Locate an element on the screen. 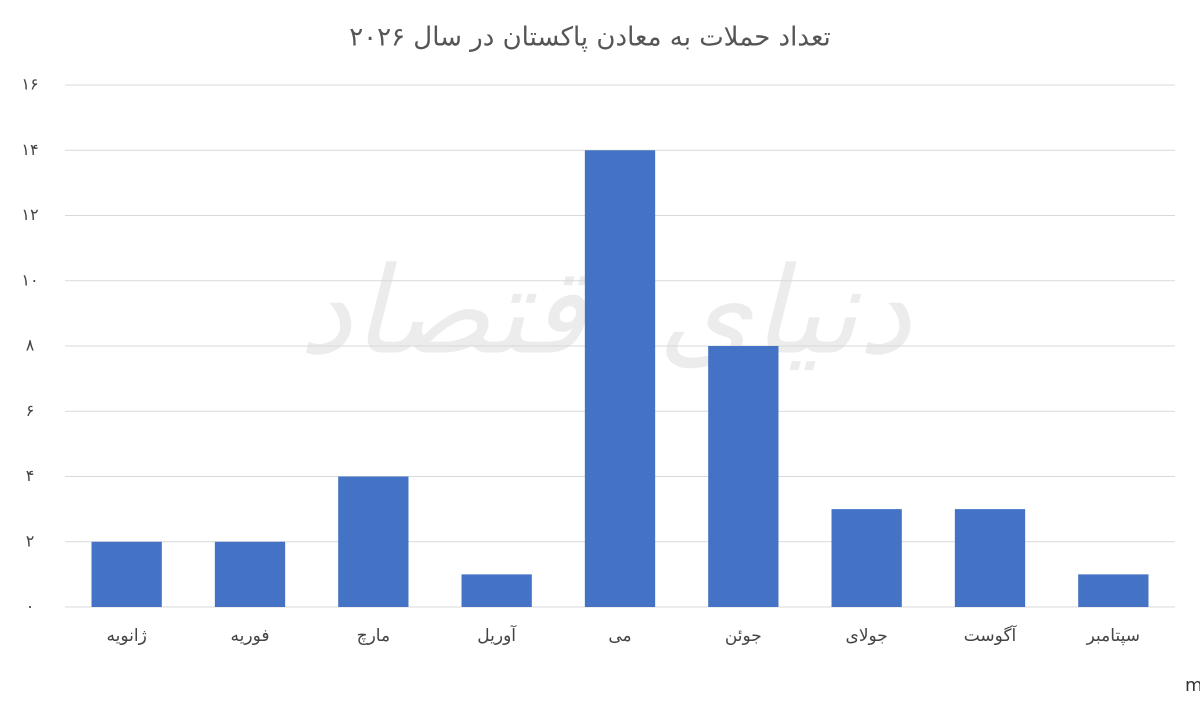 This screenshot has height=711, width=1200. x-tick-label: آگوست is located at coordinates (991, 635).